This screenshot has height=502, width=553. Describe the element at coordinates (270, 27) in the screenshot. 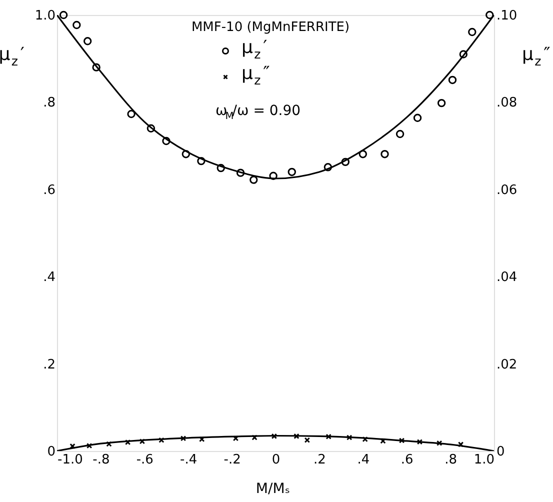

I see `chart-title: MMF-10 (MgMnFERRITE)` at that location.